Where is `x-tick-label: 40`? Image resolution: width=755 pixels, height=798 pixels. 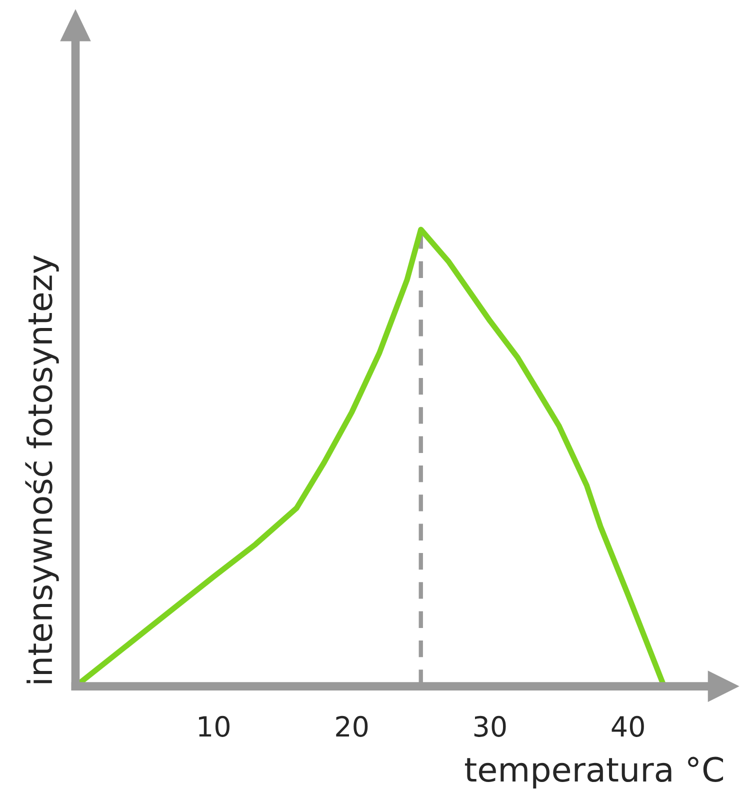
x-tick-label: 40 is located at coordinates (628, 726).